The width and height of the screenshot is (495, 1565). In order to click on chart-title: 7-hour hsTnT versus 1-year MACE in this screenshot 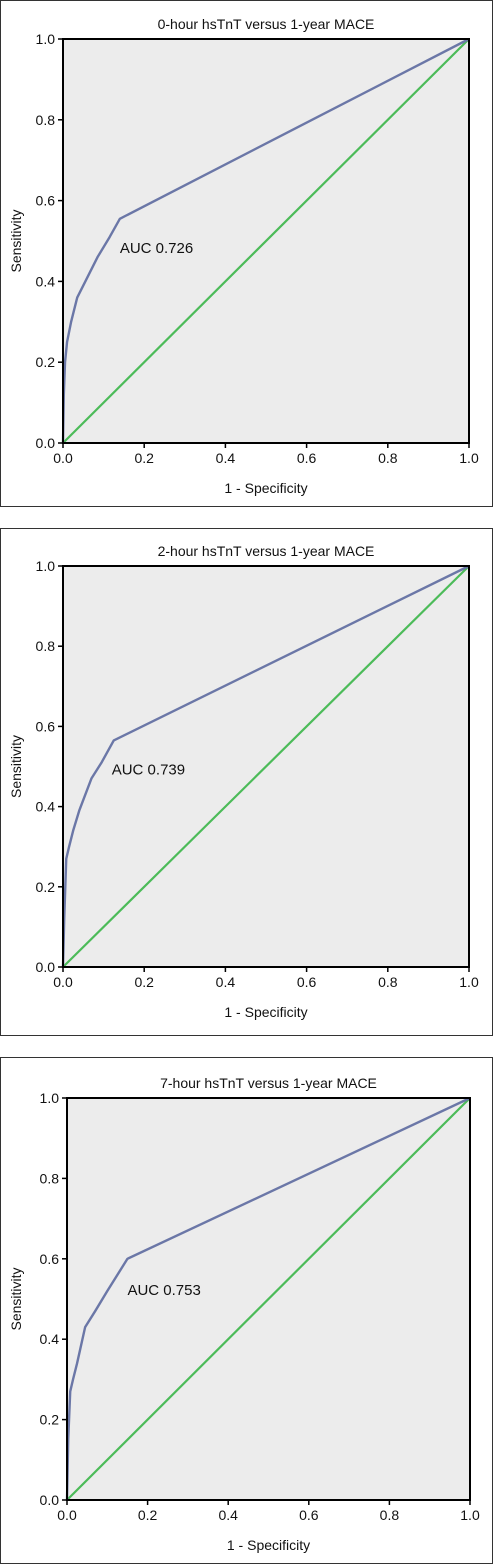, I will do `click(268, 1083)`.